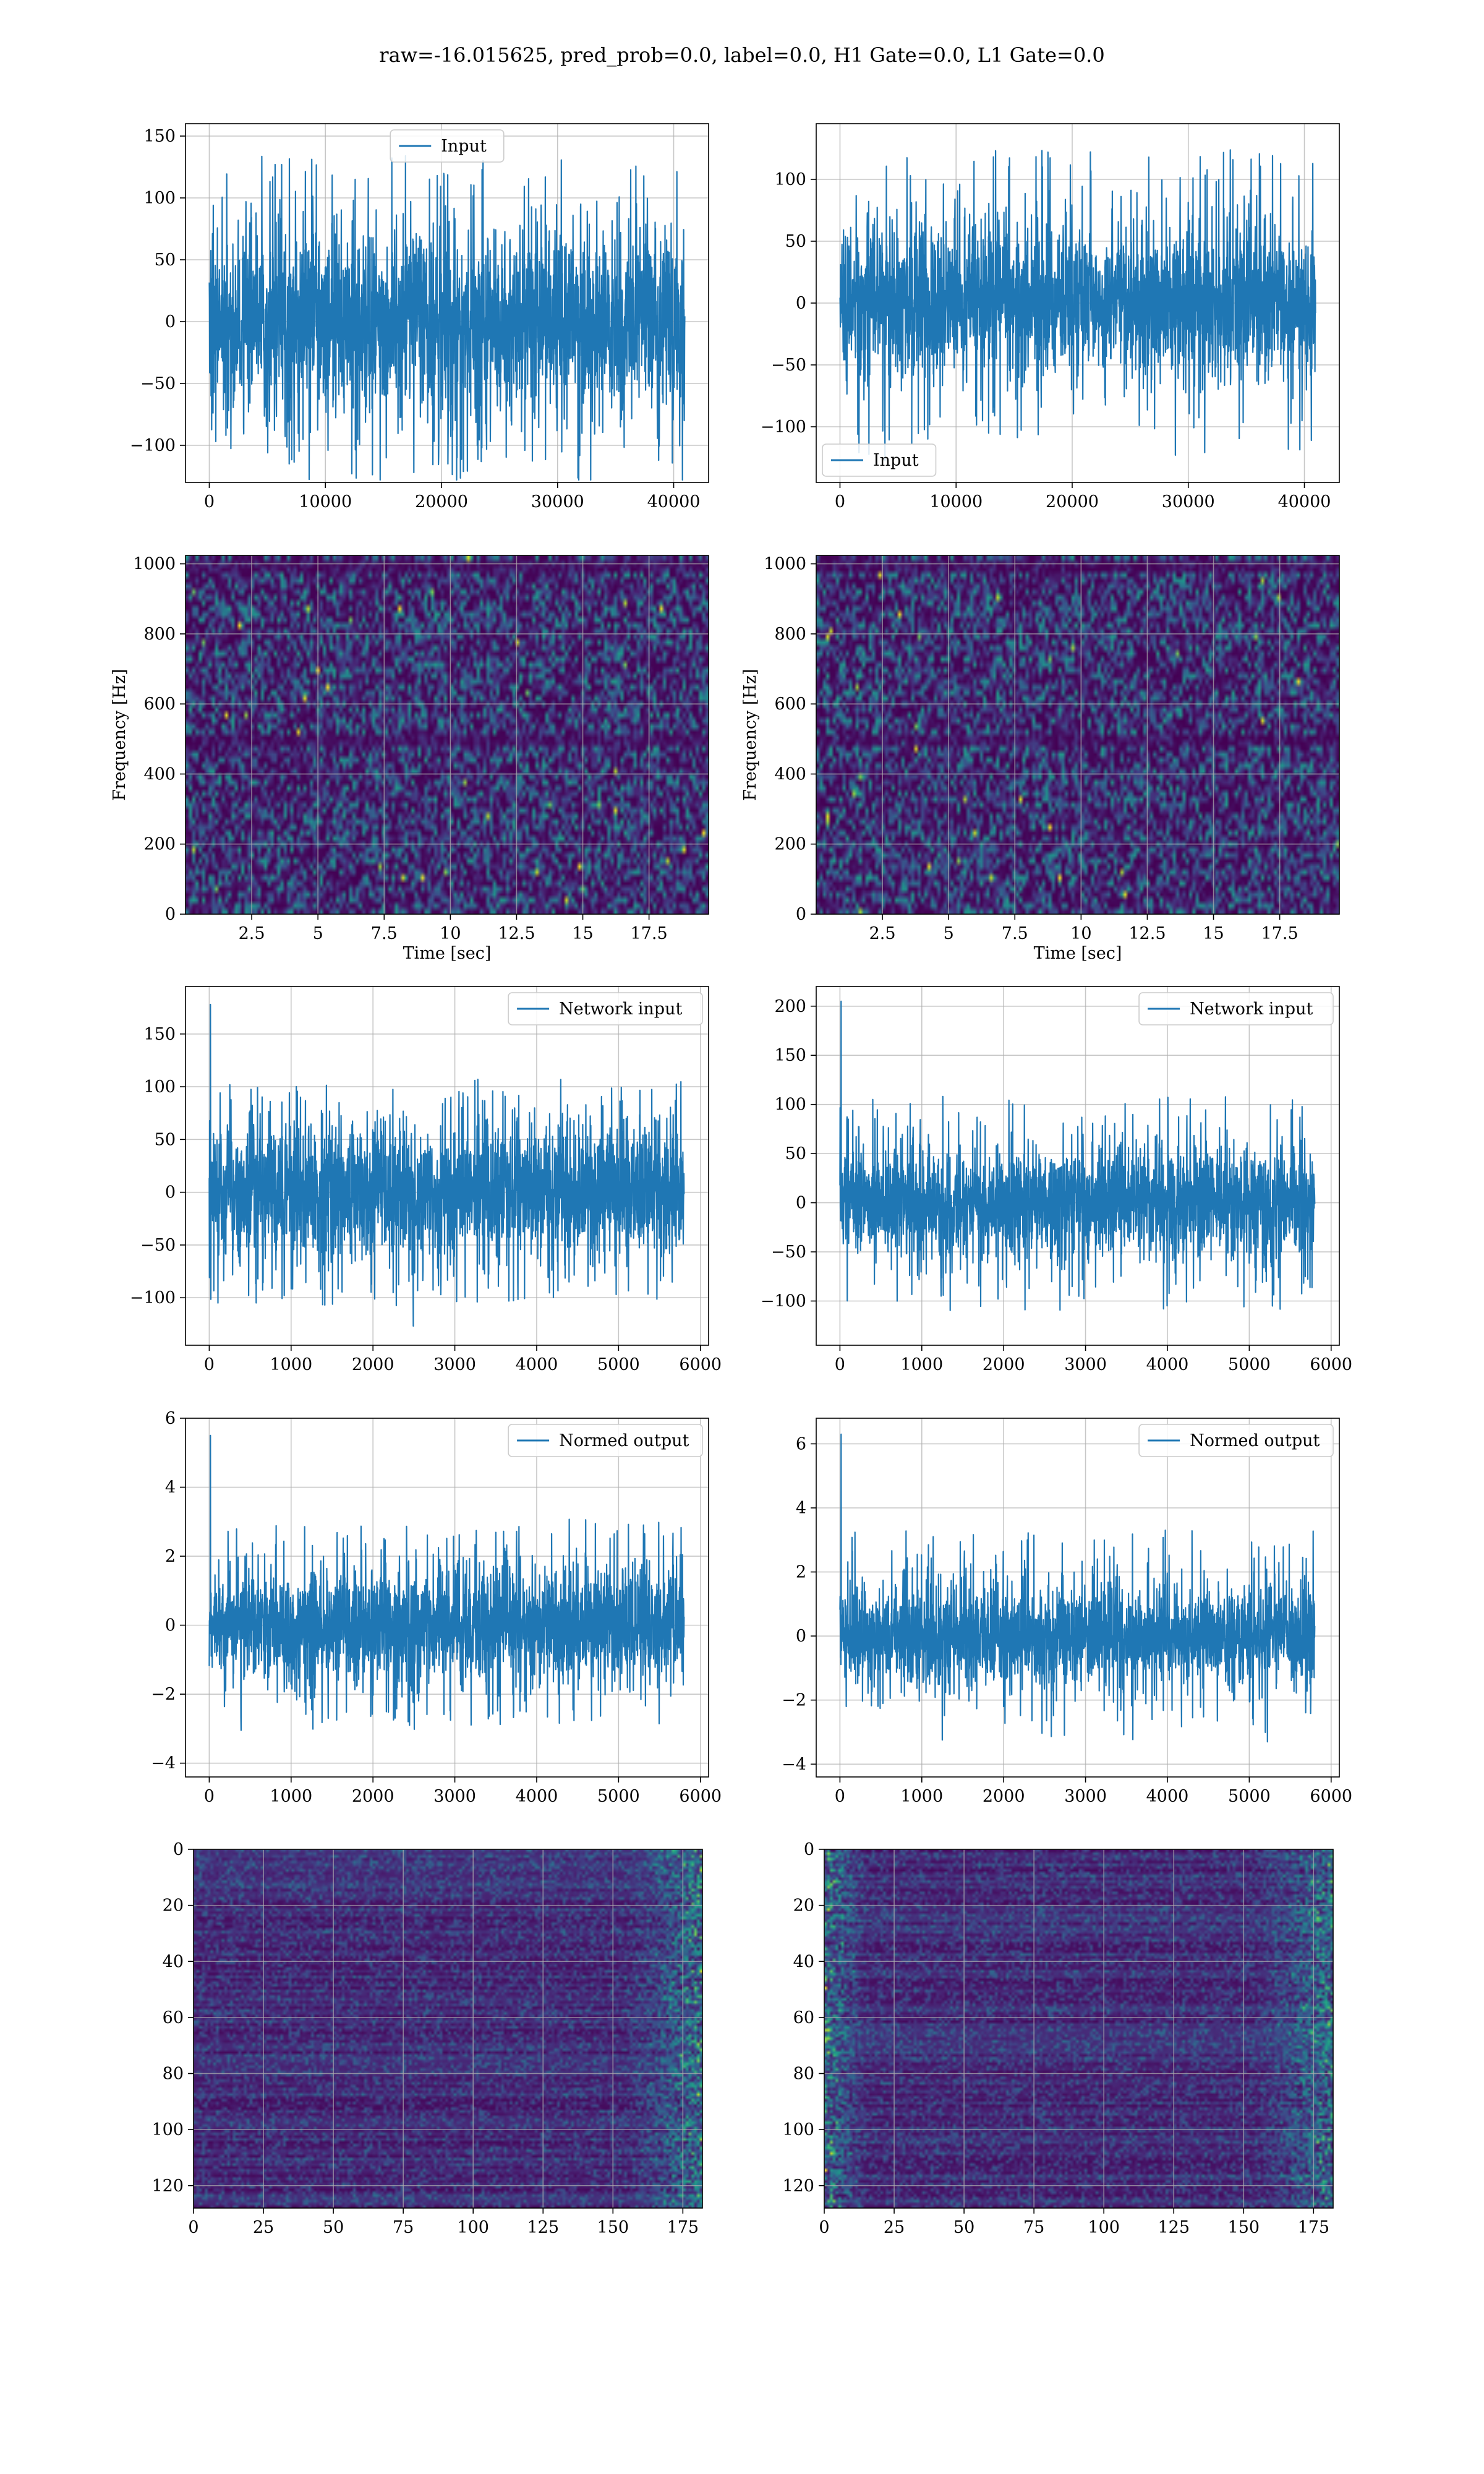  I want to click on x-tick-label: 100, so click(473, 2227).